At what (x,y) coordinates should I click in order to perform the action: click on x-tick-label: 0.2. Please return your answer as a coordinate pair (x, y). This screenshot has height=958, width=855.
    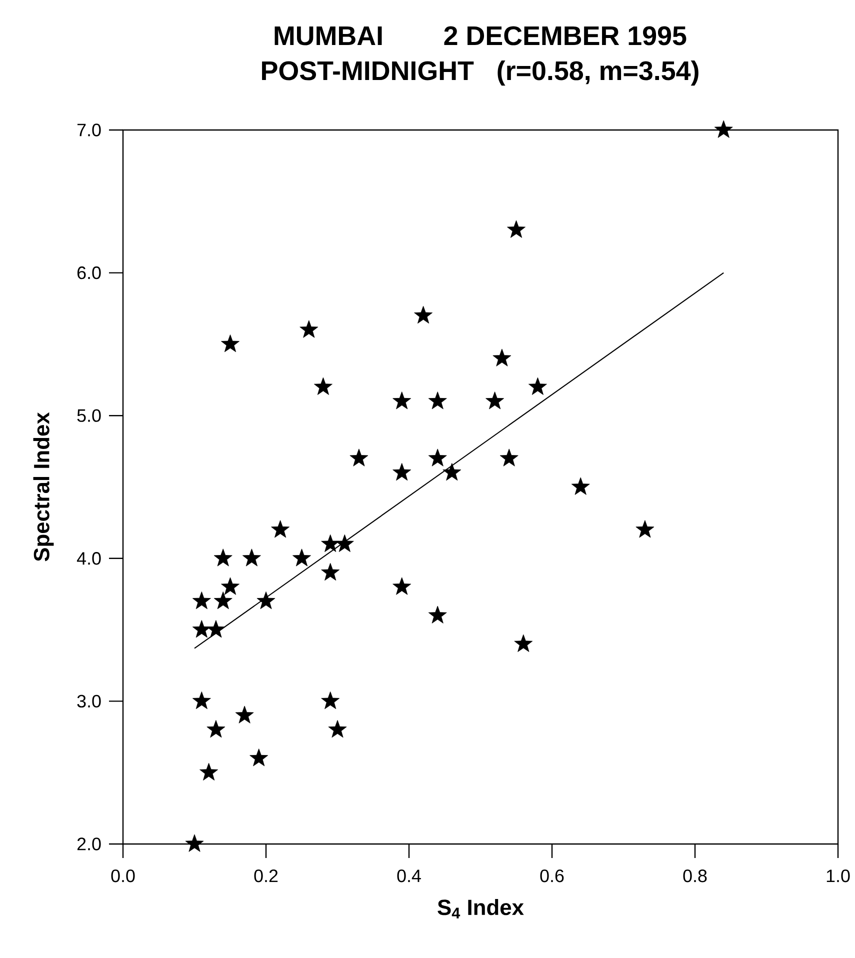
    Looking at the image, I should click on (266, 876).